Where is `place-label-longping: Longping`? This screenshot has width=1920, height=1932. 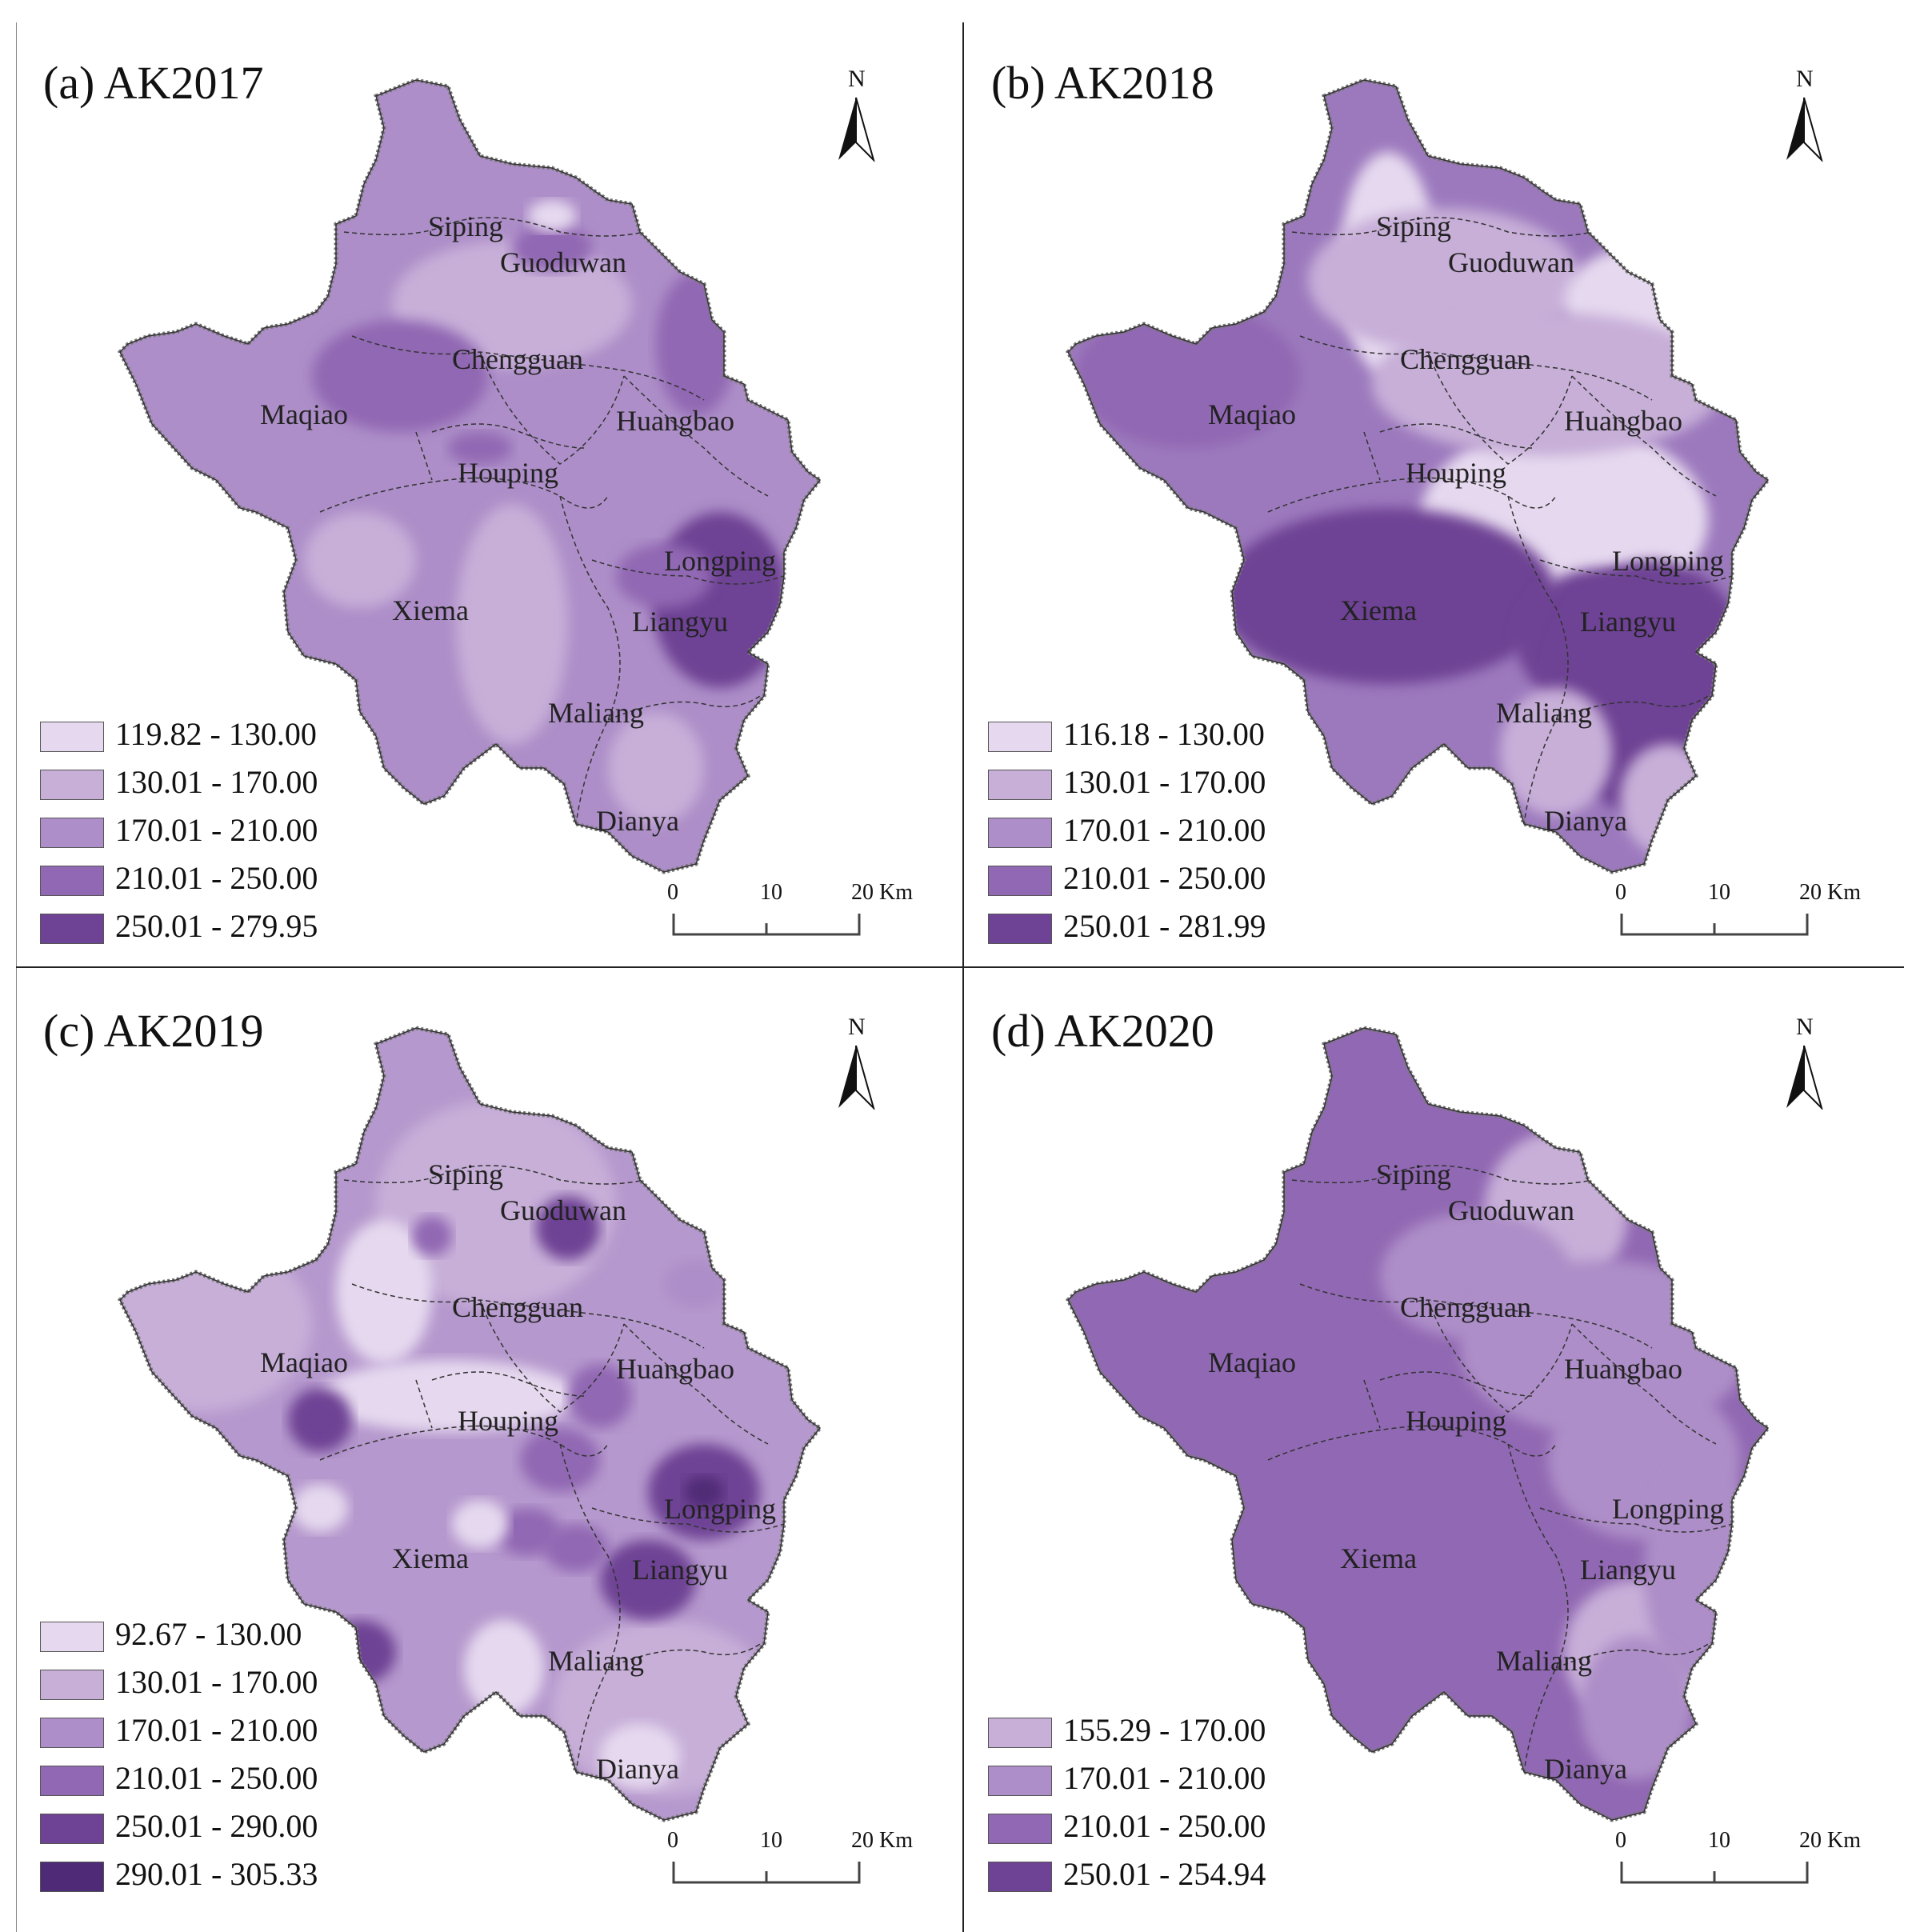
place-label-longping: Longping is located at coordinates (1668, 561).